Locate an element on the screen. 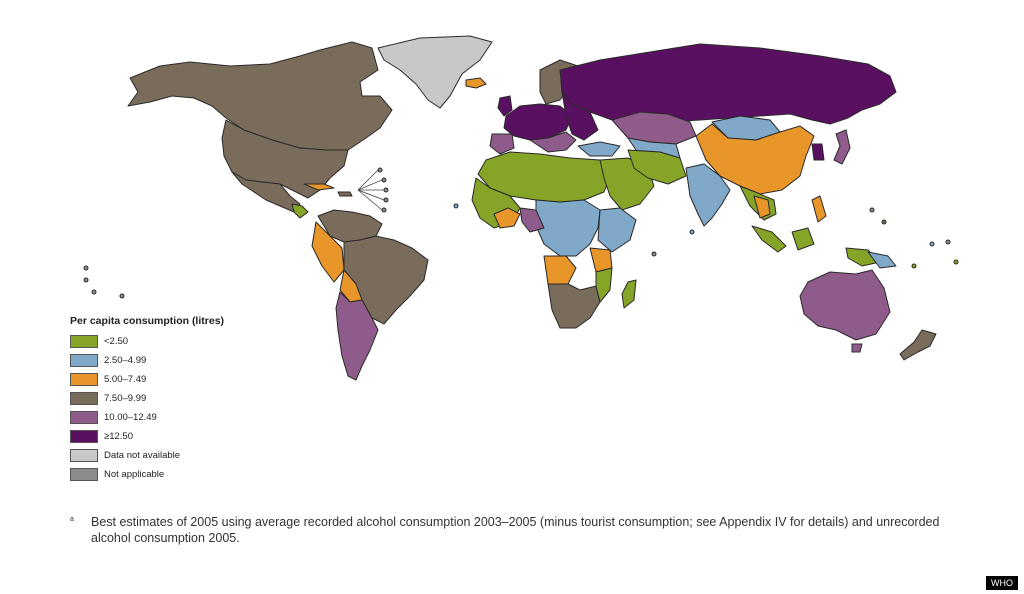  region-western-europe is located at coordinates (538, 122).